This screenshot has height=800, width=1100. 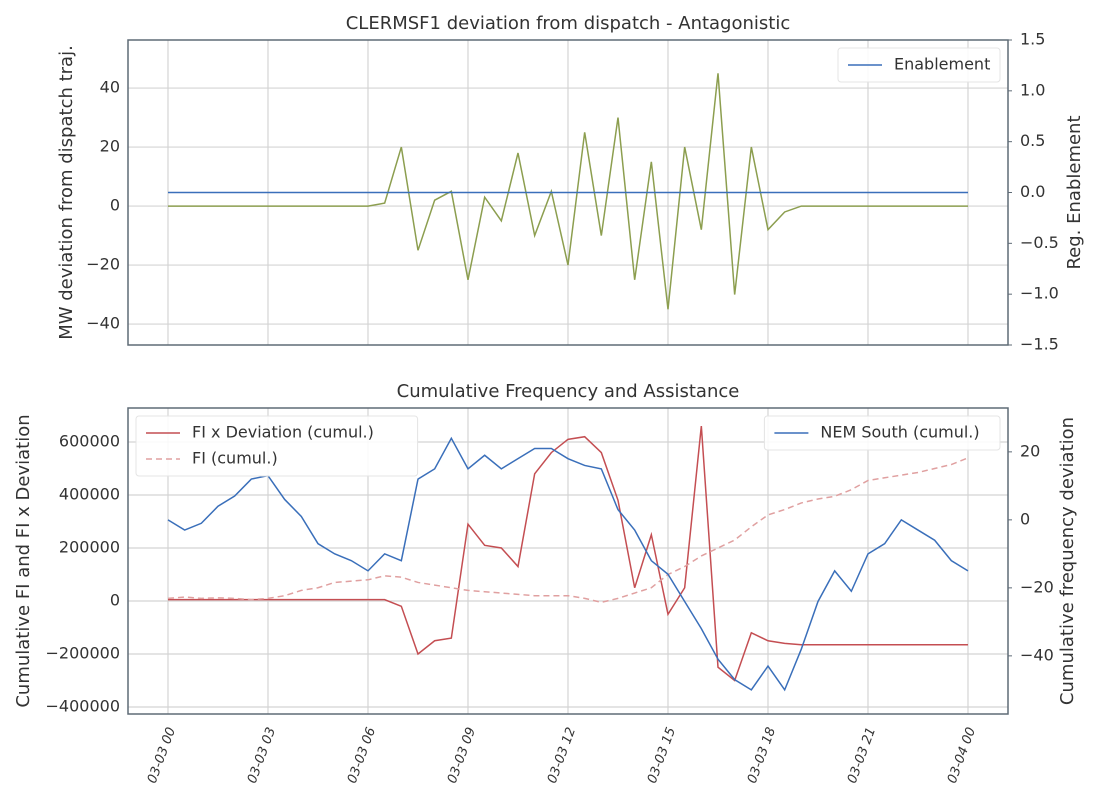 I want to click on y-tick-label: −200000, so click(x=83, y=653).